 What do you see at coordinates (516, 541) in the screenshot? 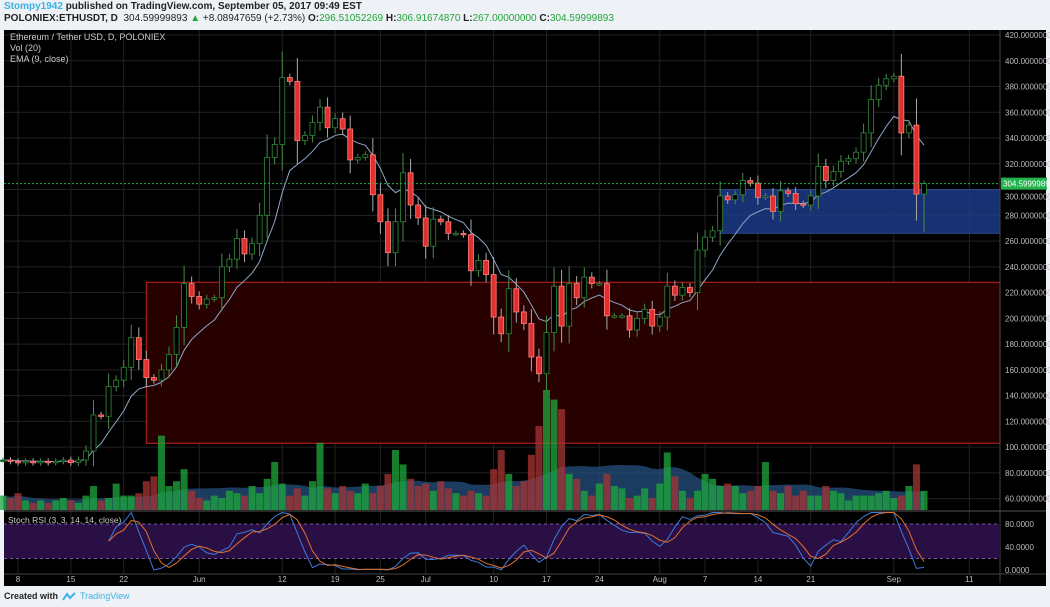
I see `stoch-d-line` at bounding box center [516, 541].